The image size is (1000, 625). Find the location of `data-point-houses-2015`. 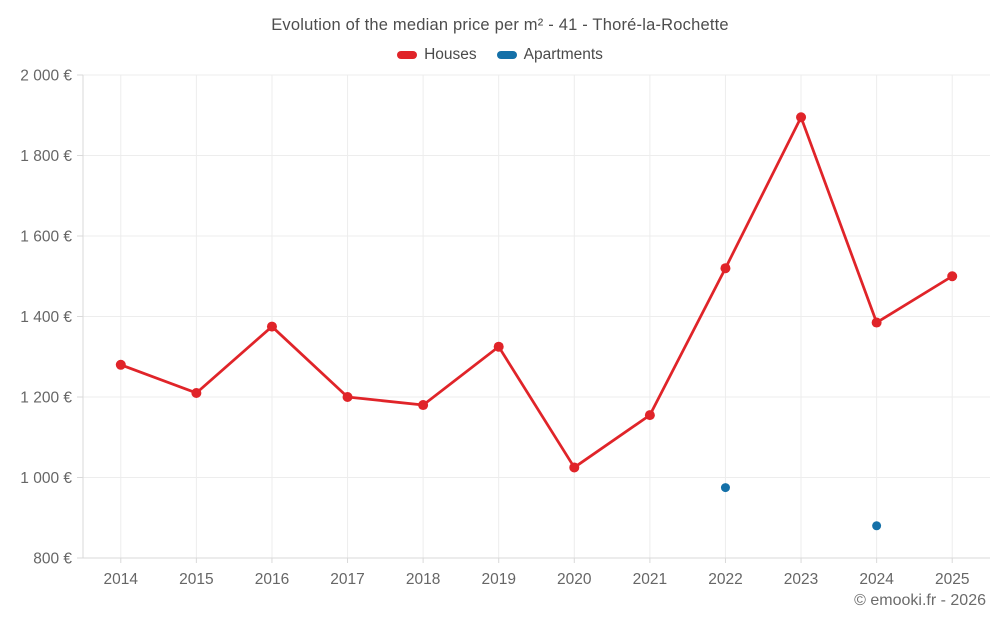

data-point-houses-2015 is located at coordinates (196, 392).